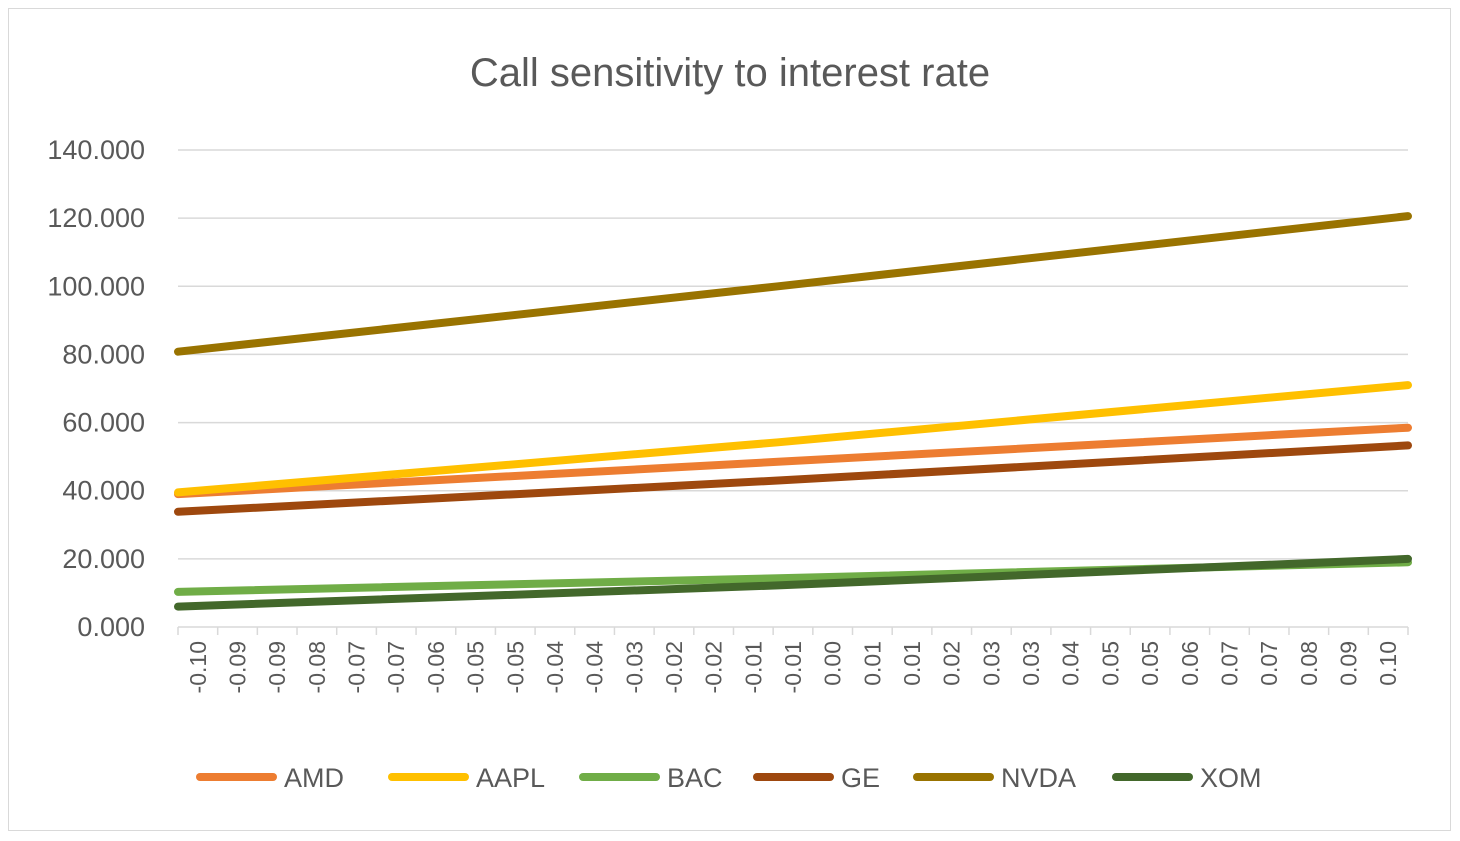 This screenshot has height=841, width=1460. I want to click on x-tick-label: 0.00, so click(833, 663).